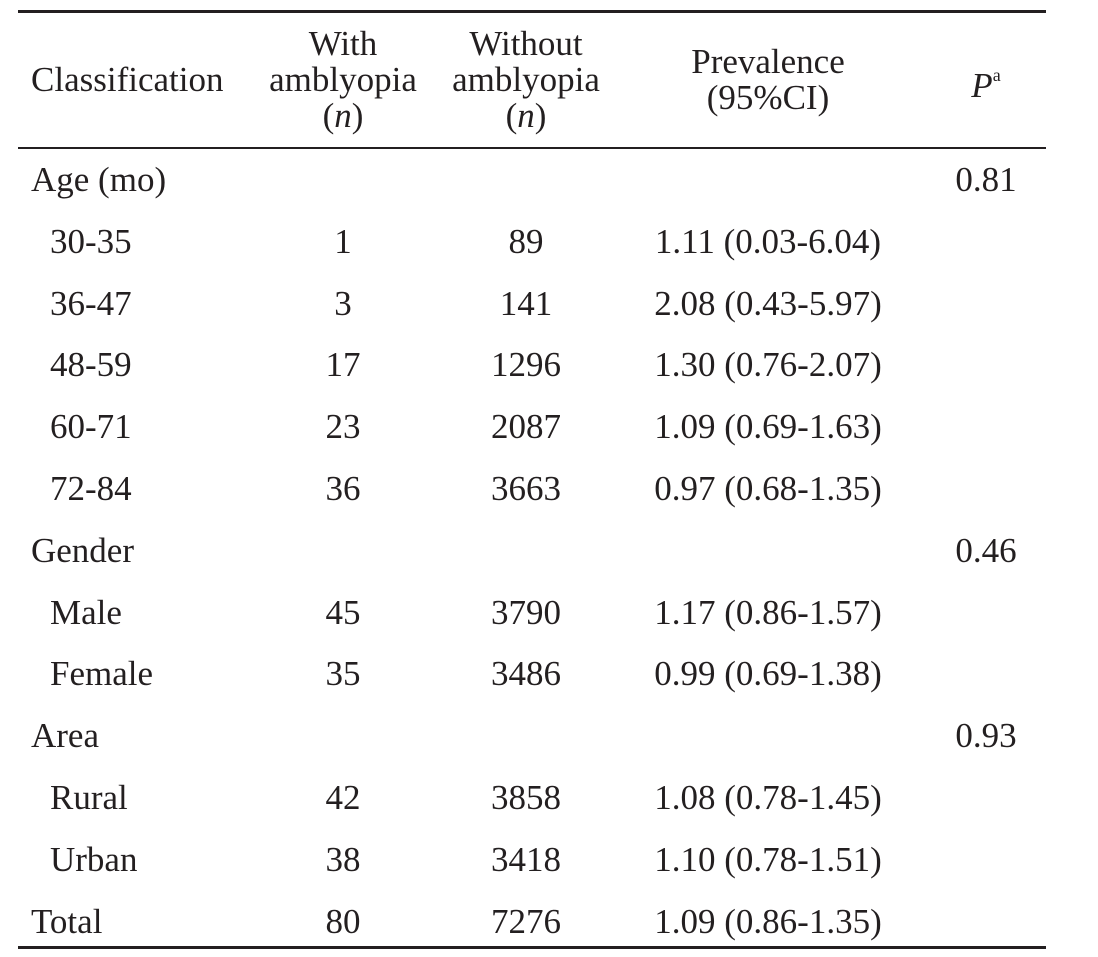 This screenshot has width=1098, height=957. Describe the element at coordinates (343, 427) in the screenshot. I see `cell-with: 23` at that location.